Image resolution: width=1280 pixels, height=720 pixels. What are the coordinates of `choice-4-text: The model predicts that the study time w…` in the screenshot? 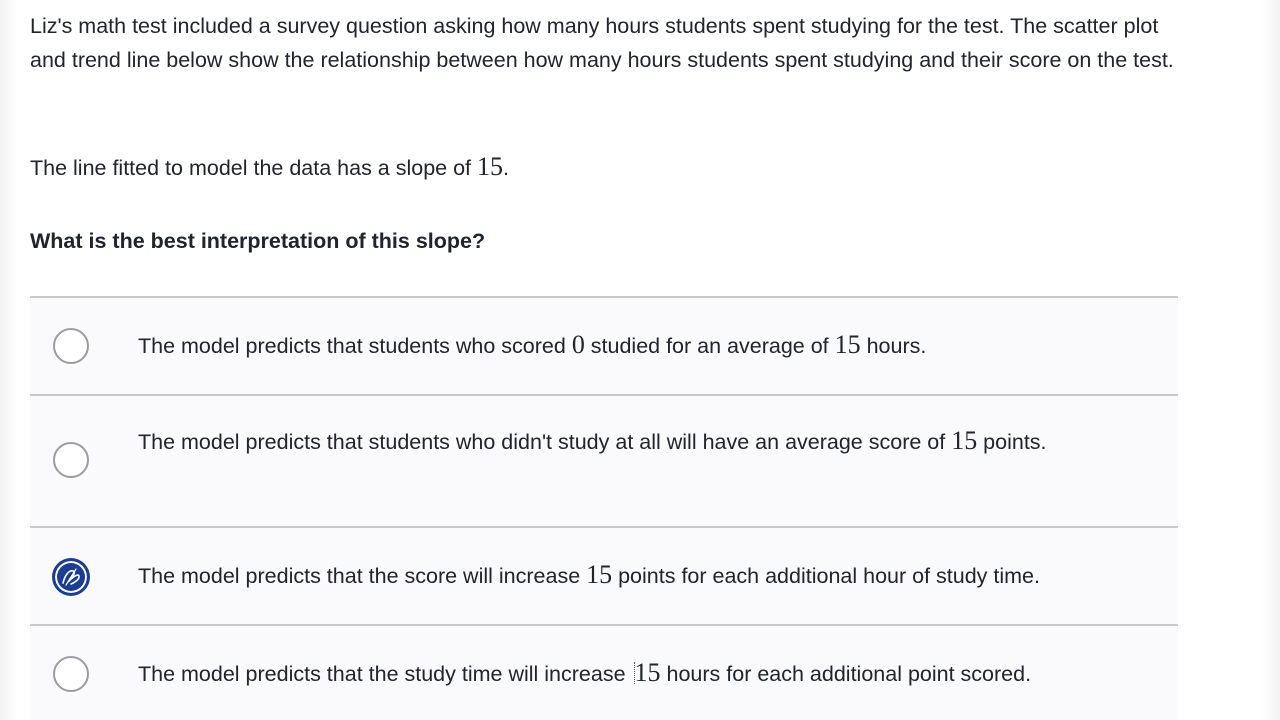 It's located at (651, 673).